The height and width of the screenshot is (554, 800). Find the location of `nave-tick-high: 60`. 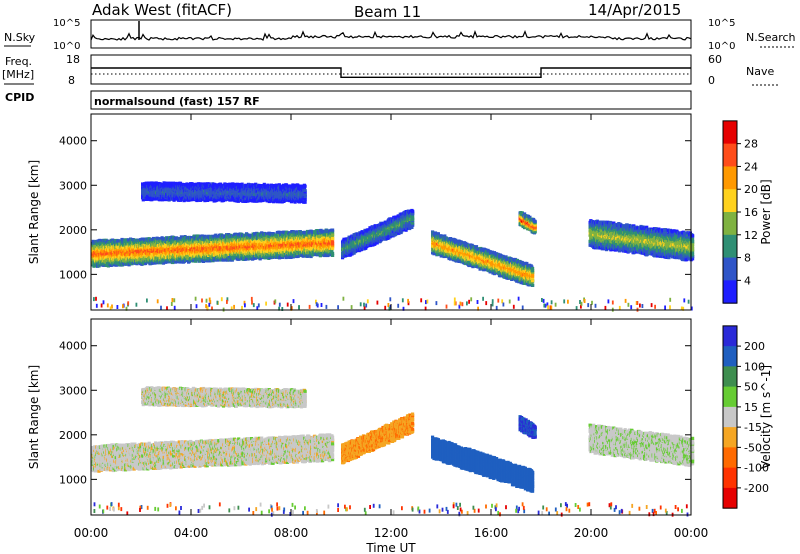

nave-tick-high: 60 is located at coordinates (715, 59).